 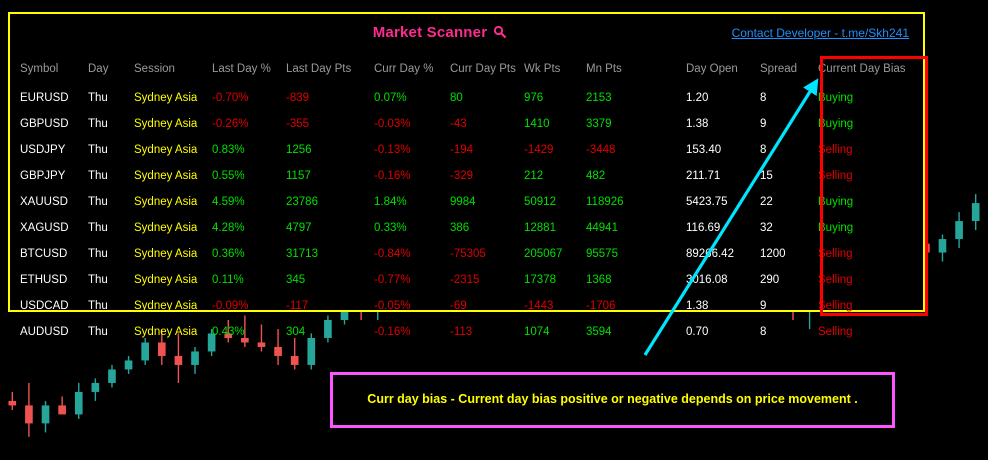 I want to click on cell-curr-day-pct: -0.03%, so click(x=392, y=124).